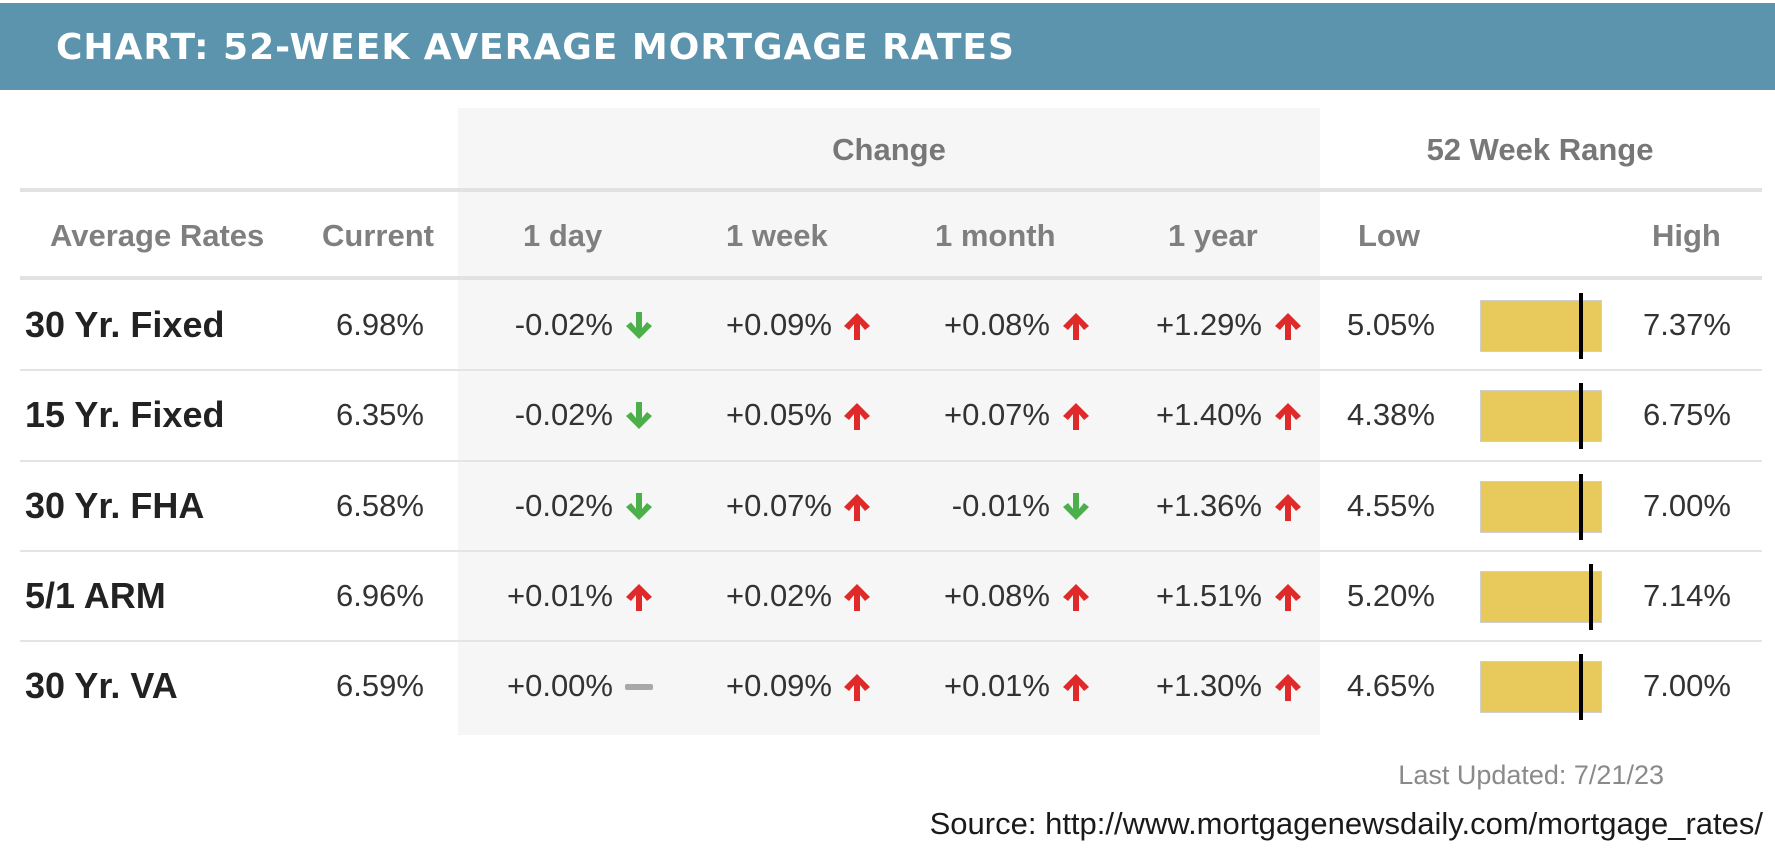  Describe the element at coordinates (891, 278) in the screenshot. I see `header-divider-bottom` at that location.